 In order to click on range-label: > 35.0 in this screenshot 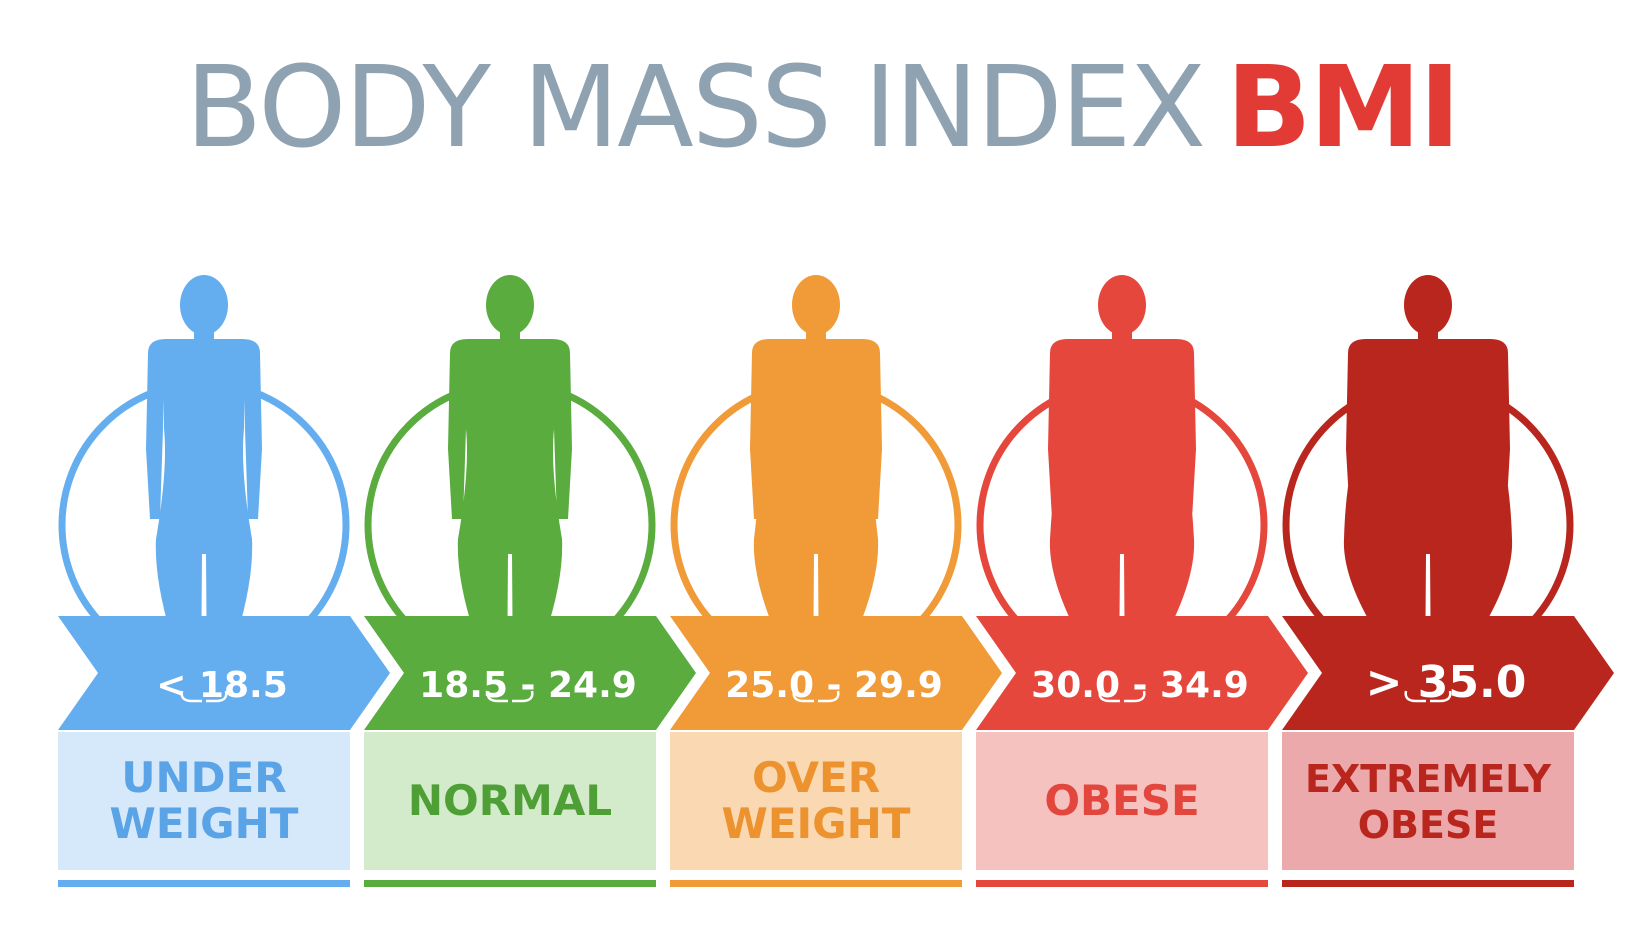, I will do `click(1446, 682)`.